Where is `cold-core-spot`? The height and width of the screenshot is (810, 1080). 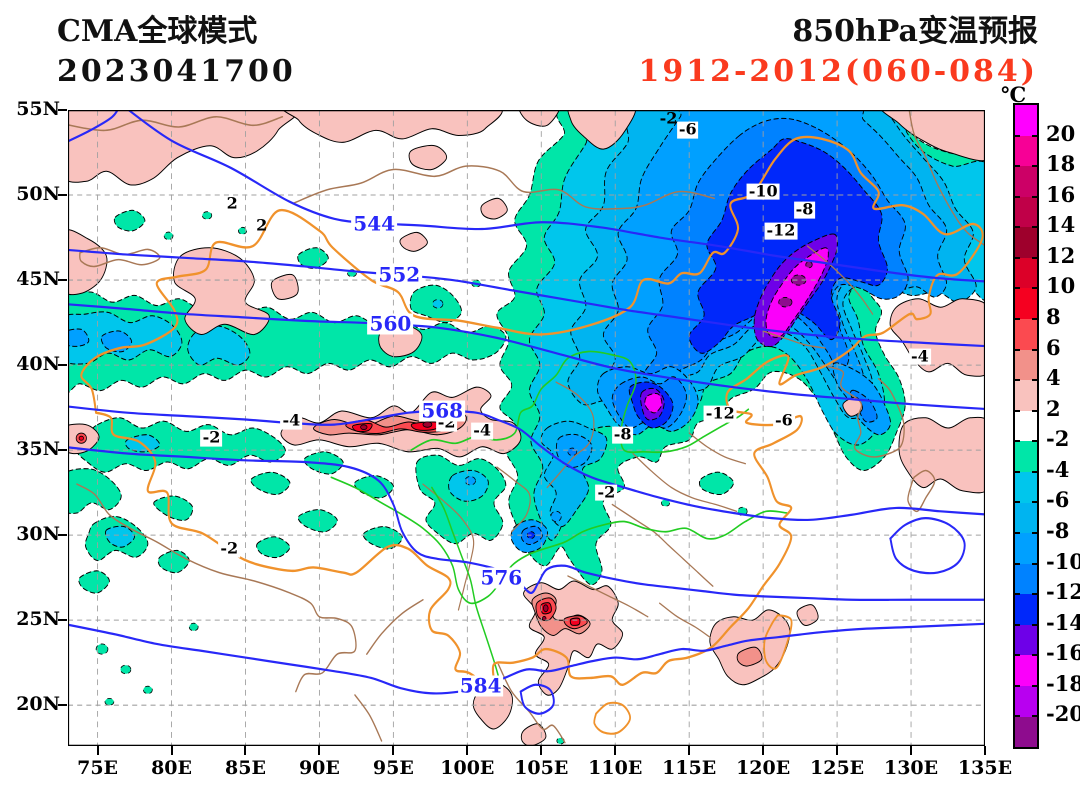
cold-core-spot is located at coordinates (809, 265).